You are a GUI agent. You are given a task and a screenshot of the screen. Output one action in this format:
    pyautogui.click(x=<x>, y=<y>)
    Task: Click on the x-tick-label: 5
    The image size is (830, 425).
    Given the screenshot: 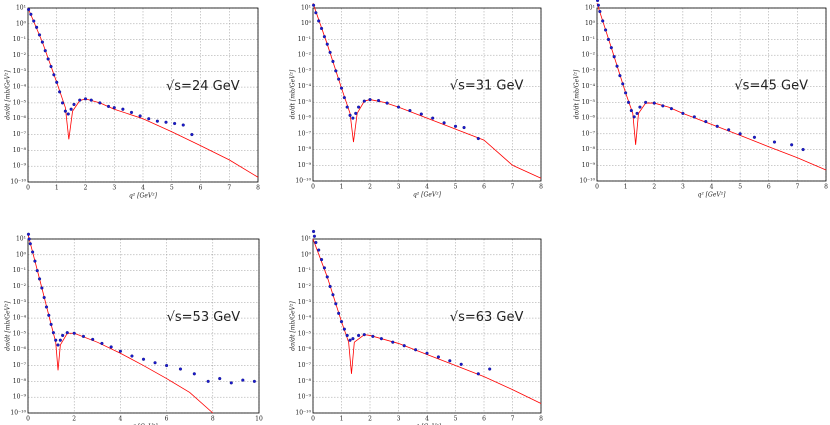 What is the action you would take?
    pyautogui.click(x=456, y=419)
    